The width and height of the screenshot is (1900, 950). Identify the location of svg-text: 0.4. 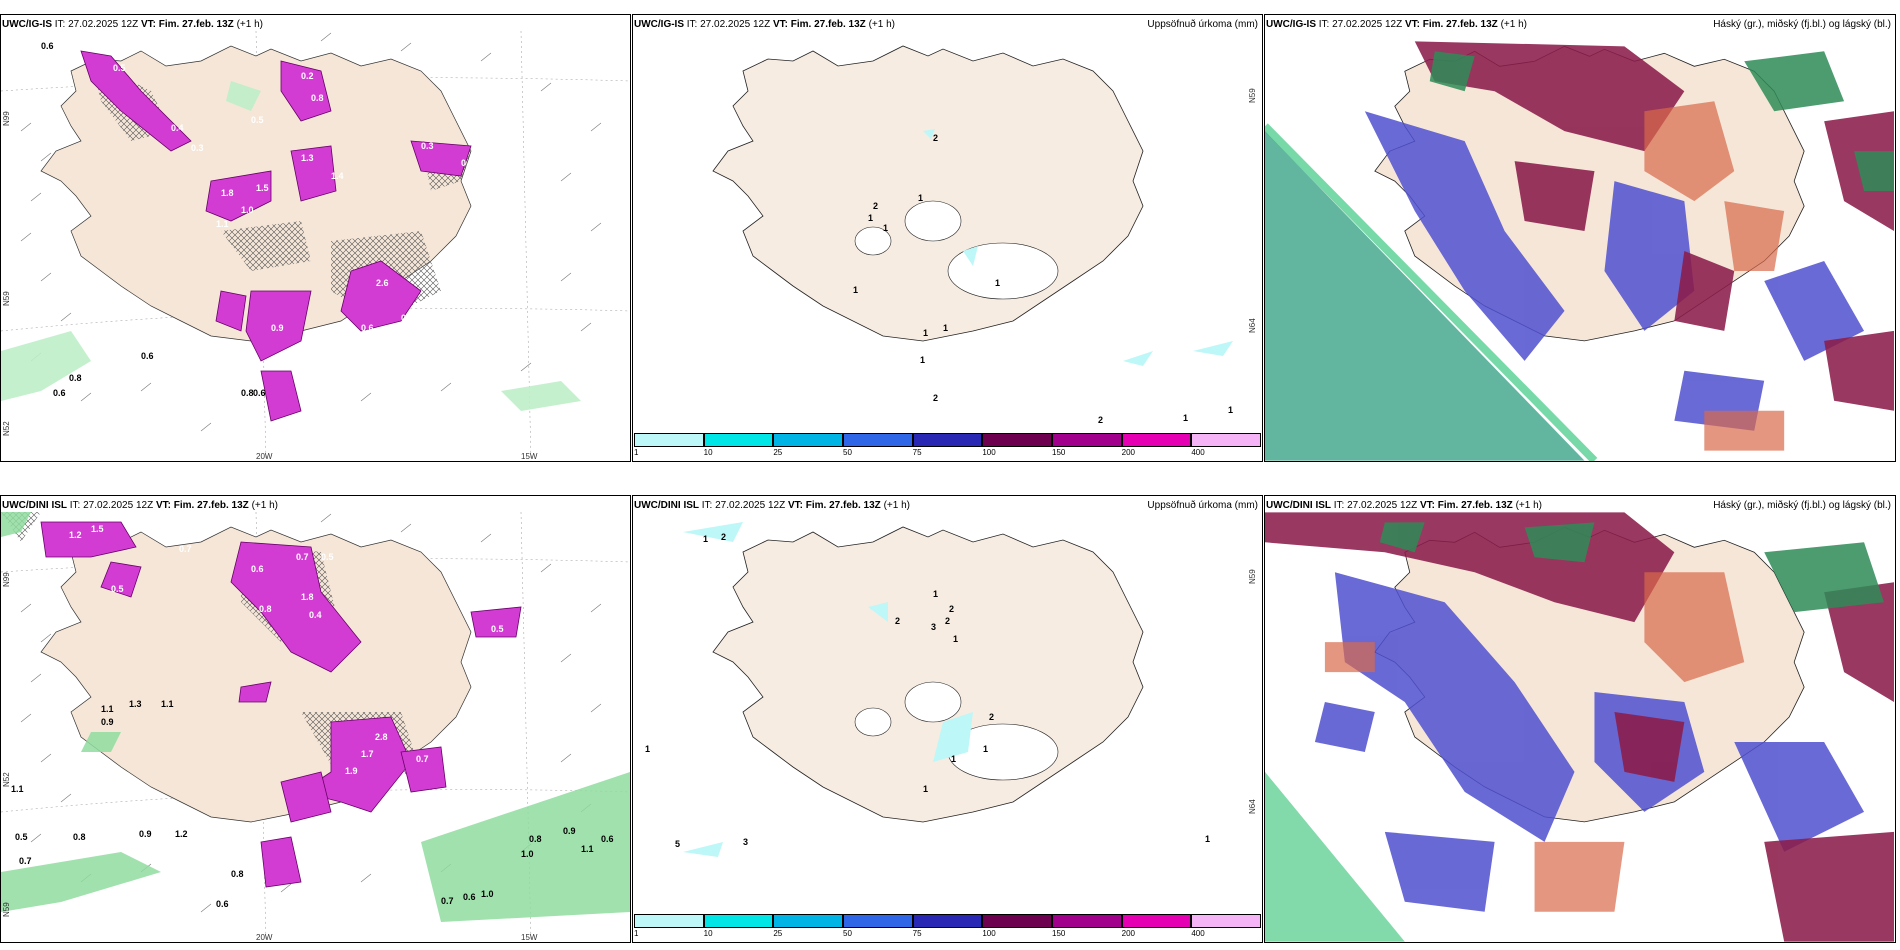
(315, 615).